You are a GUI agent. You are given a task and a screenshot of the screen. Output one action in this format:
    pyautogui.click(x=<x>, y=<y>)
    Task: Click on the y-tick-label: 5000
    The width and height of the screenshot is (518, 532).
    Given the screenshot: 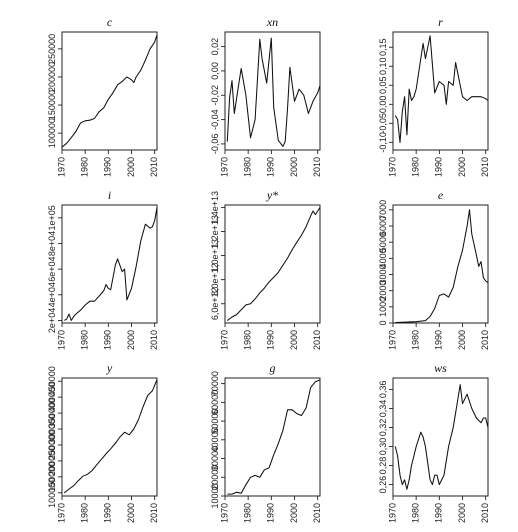 What is the action you would take?
    pyautogui.click(x=383, y=242)
    